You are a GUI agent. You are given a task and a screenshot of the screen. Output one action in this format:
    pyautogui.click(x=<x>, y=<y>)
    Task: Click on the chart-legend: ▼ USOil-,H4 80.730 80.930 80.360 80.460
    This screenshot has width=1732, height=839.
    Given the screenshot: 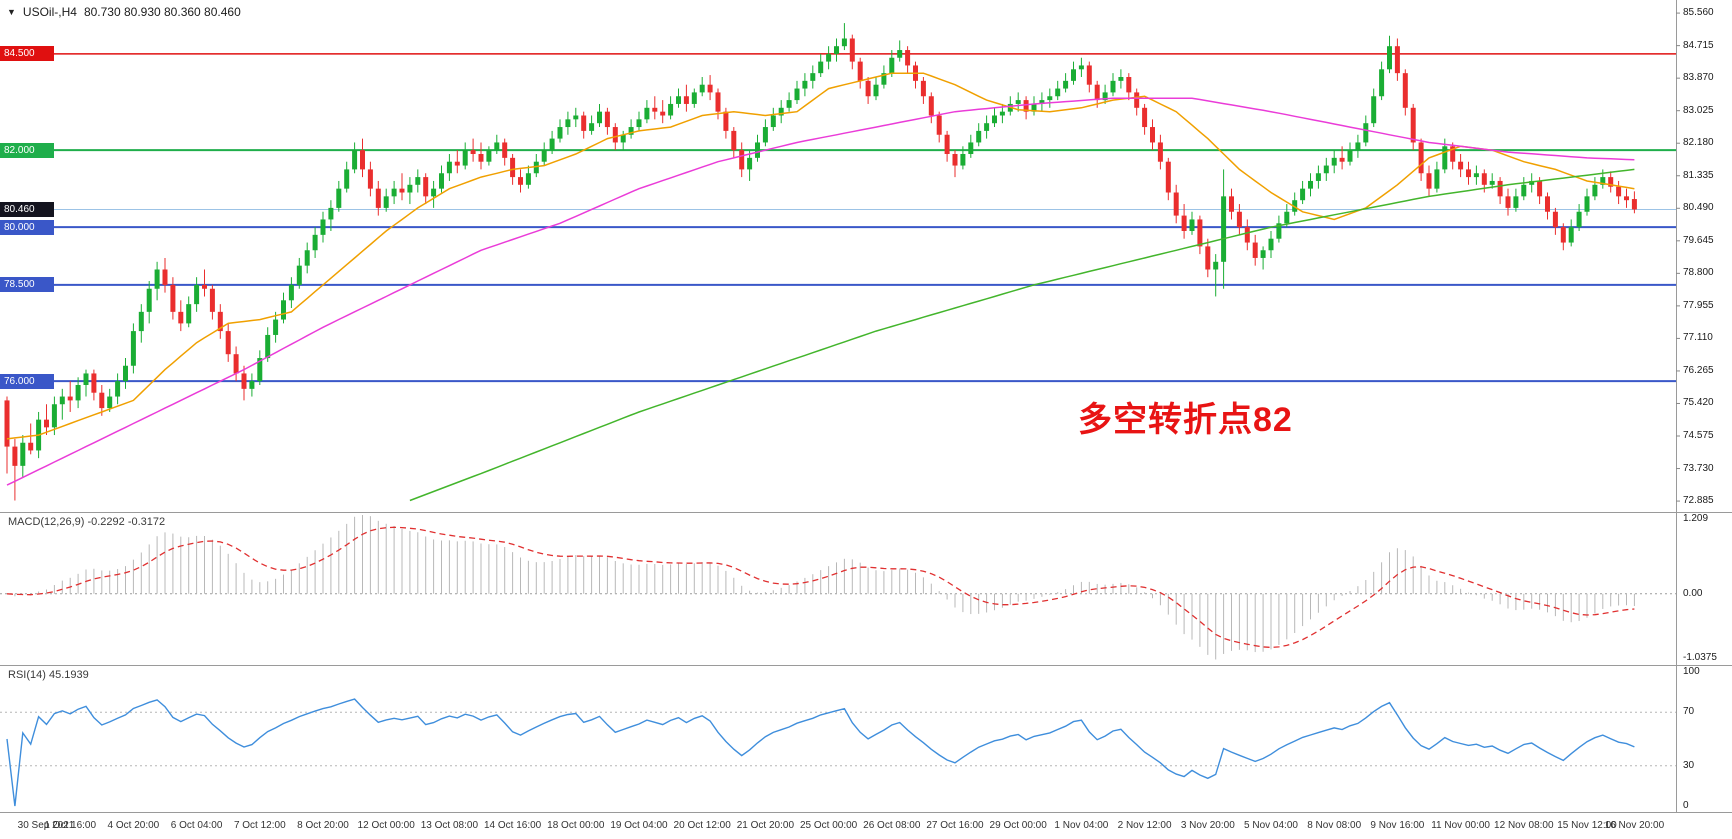 What is the action you would take?
    pyautogui.click(x=124, y=12)
    